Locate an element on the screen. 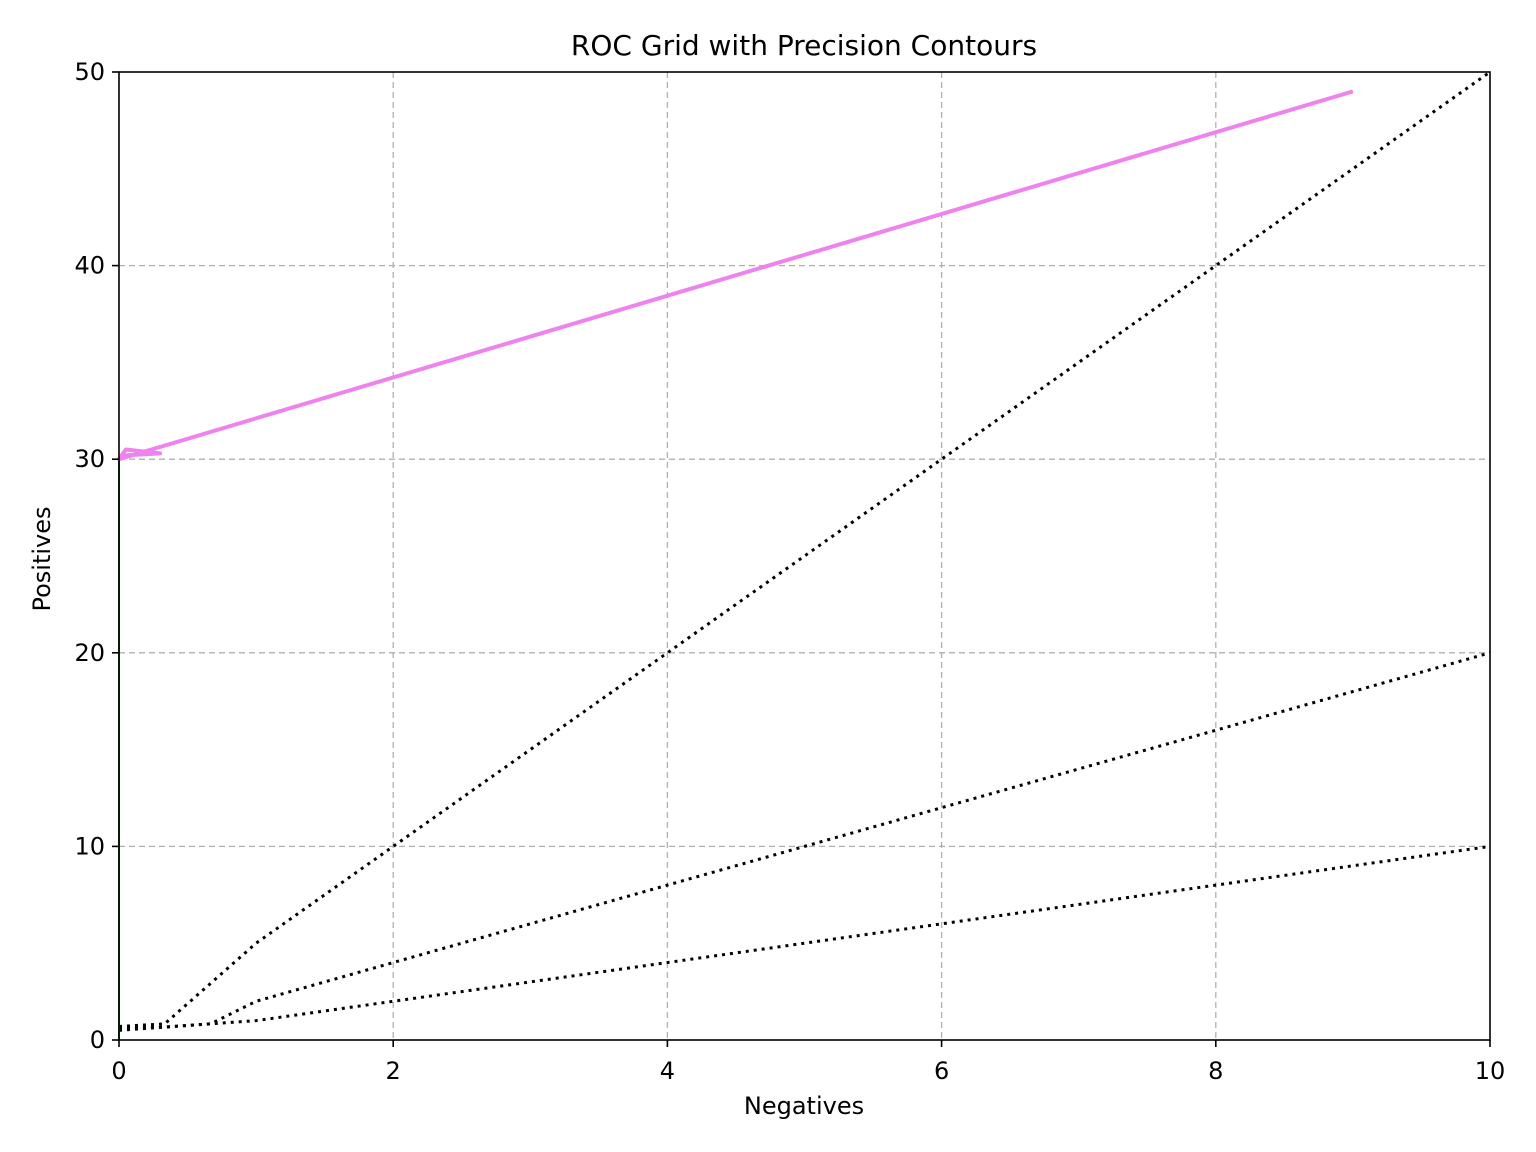 This screenshot has height=1152, width=1536. y-tick-label: 10 is located at coordinates (89, 846).